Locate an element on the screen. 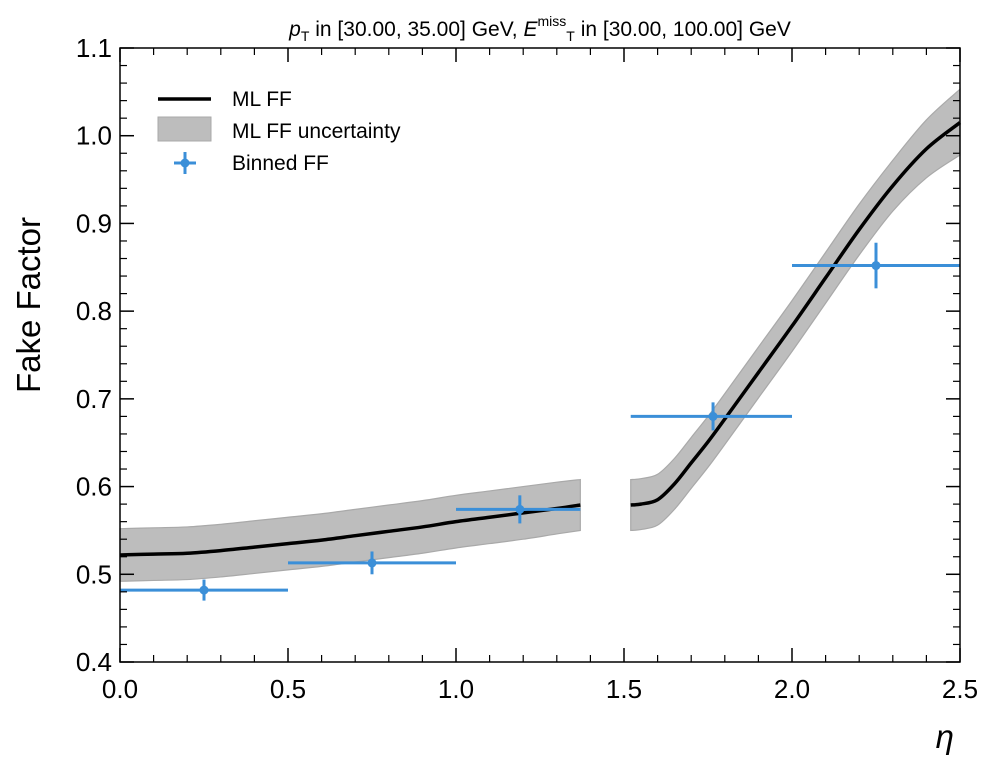 The image size is (996, 774). y-axis-label: Fake Factor is located at coordinates (28, 305).